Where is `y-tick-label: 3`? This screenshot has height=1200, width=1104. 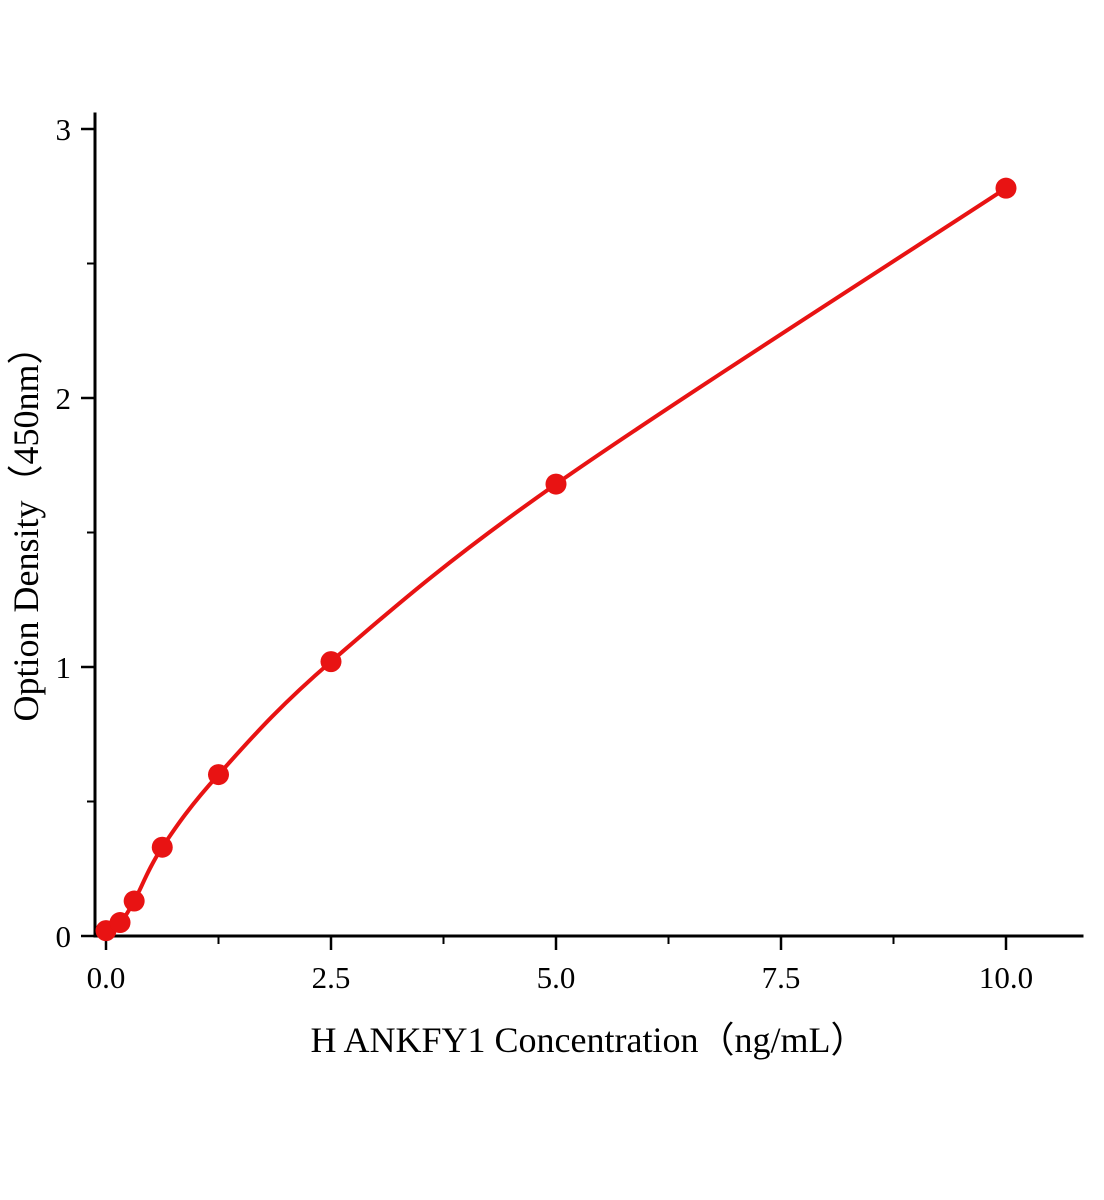 y-tick-label: 3 is located at coordinates (64, 129).